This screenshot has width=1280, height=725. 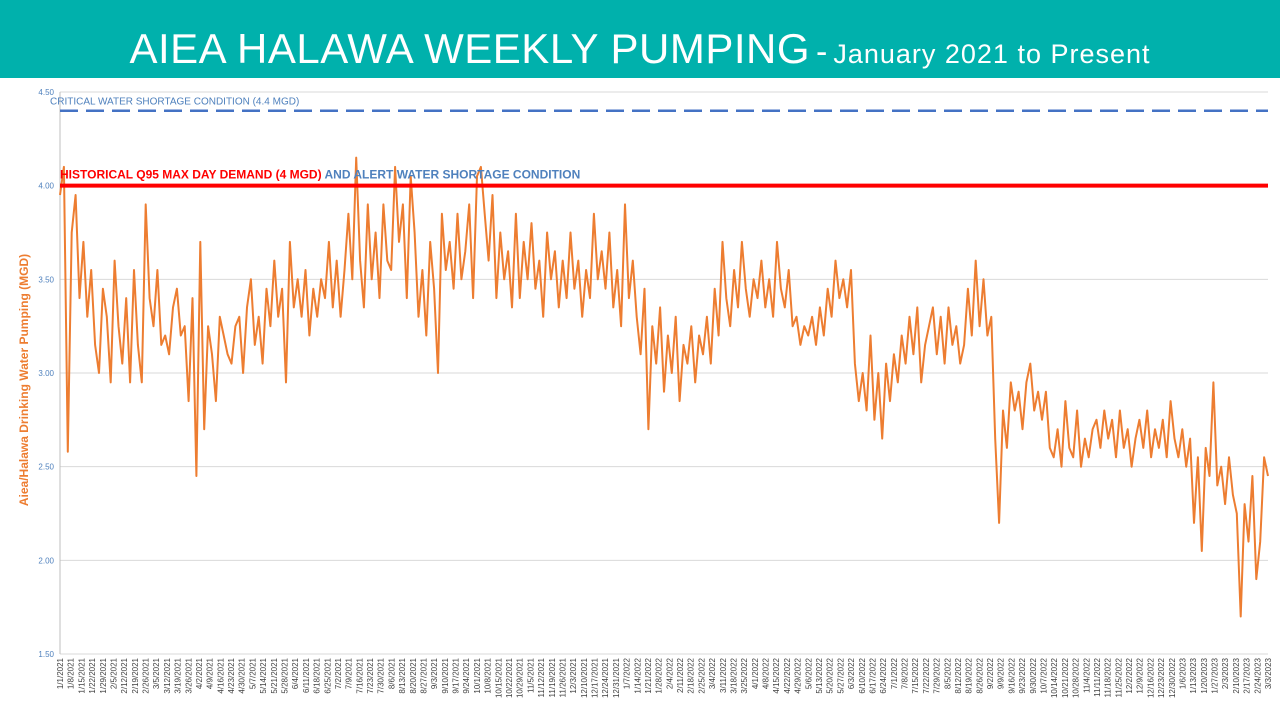 What do you see at coordinates (808, 673) in the screenshot?
I see `x-tick-label: 5/6/2022` at bounding box center [808, 673].